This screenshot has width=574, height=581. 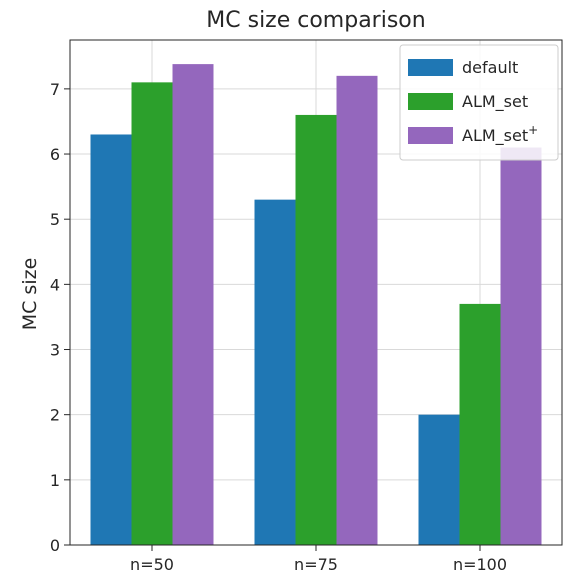 I want to click on chart-title: MC size comparison, so click(x=315, y=20).